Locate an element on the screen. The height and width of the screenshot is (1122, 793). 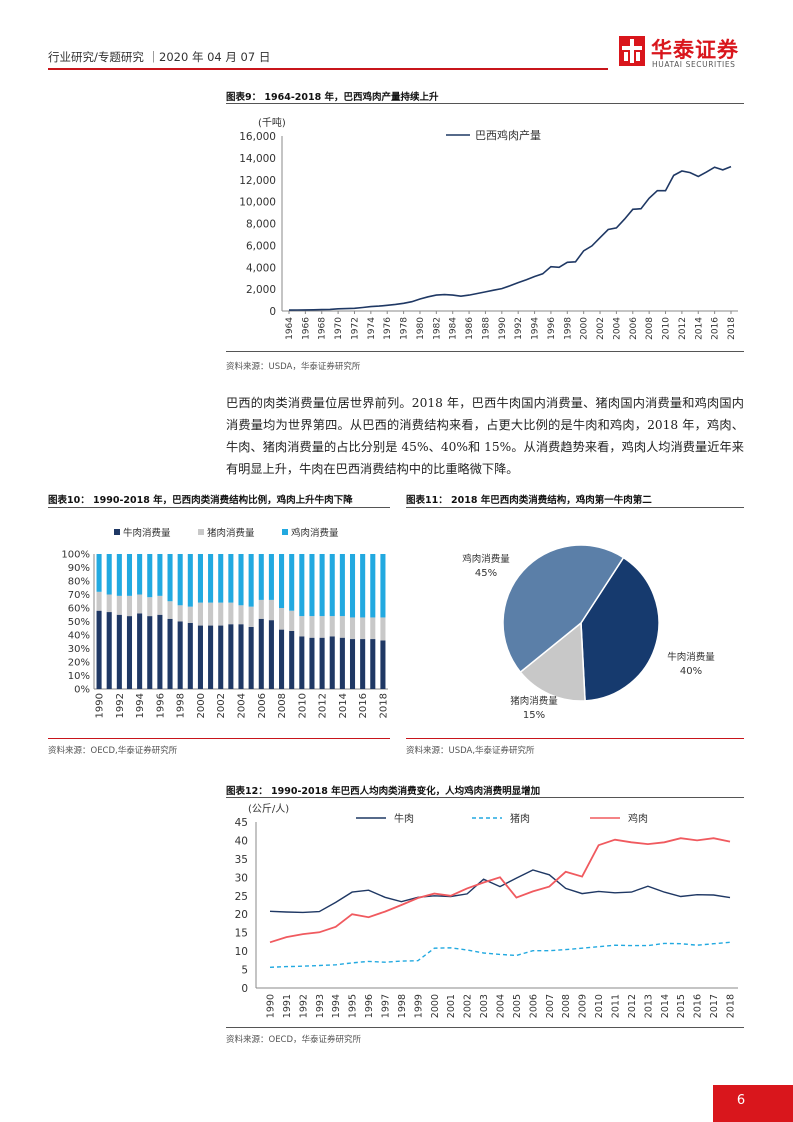
fig12-x-tick-label: 2014 is located at coordinates (665, 1006).